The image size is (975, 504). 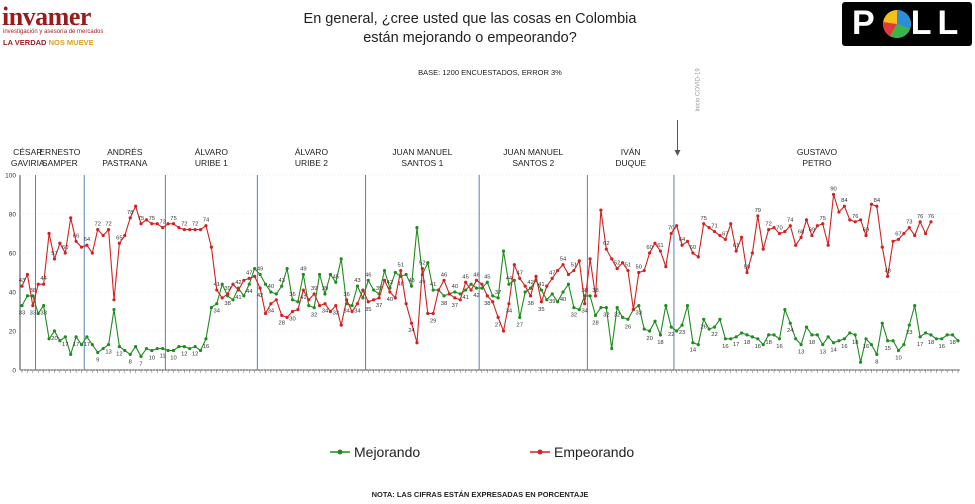 I want to click on data-label: 44, so click(x=43, y=279).